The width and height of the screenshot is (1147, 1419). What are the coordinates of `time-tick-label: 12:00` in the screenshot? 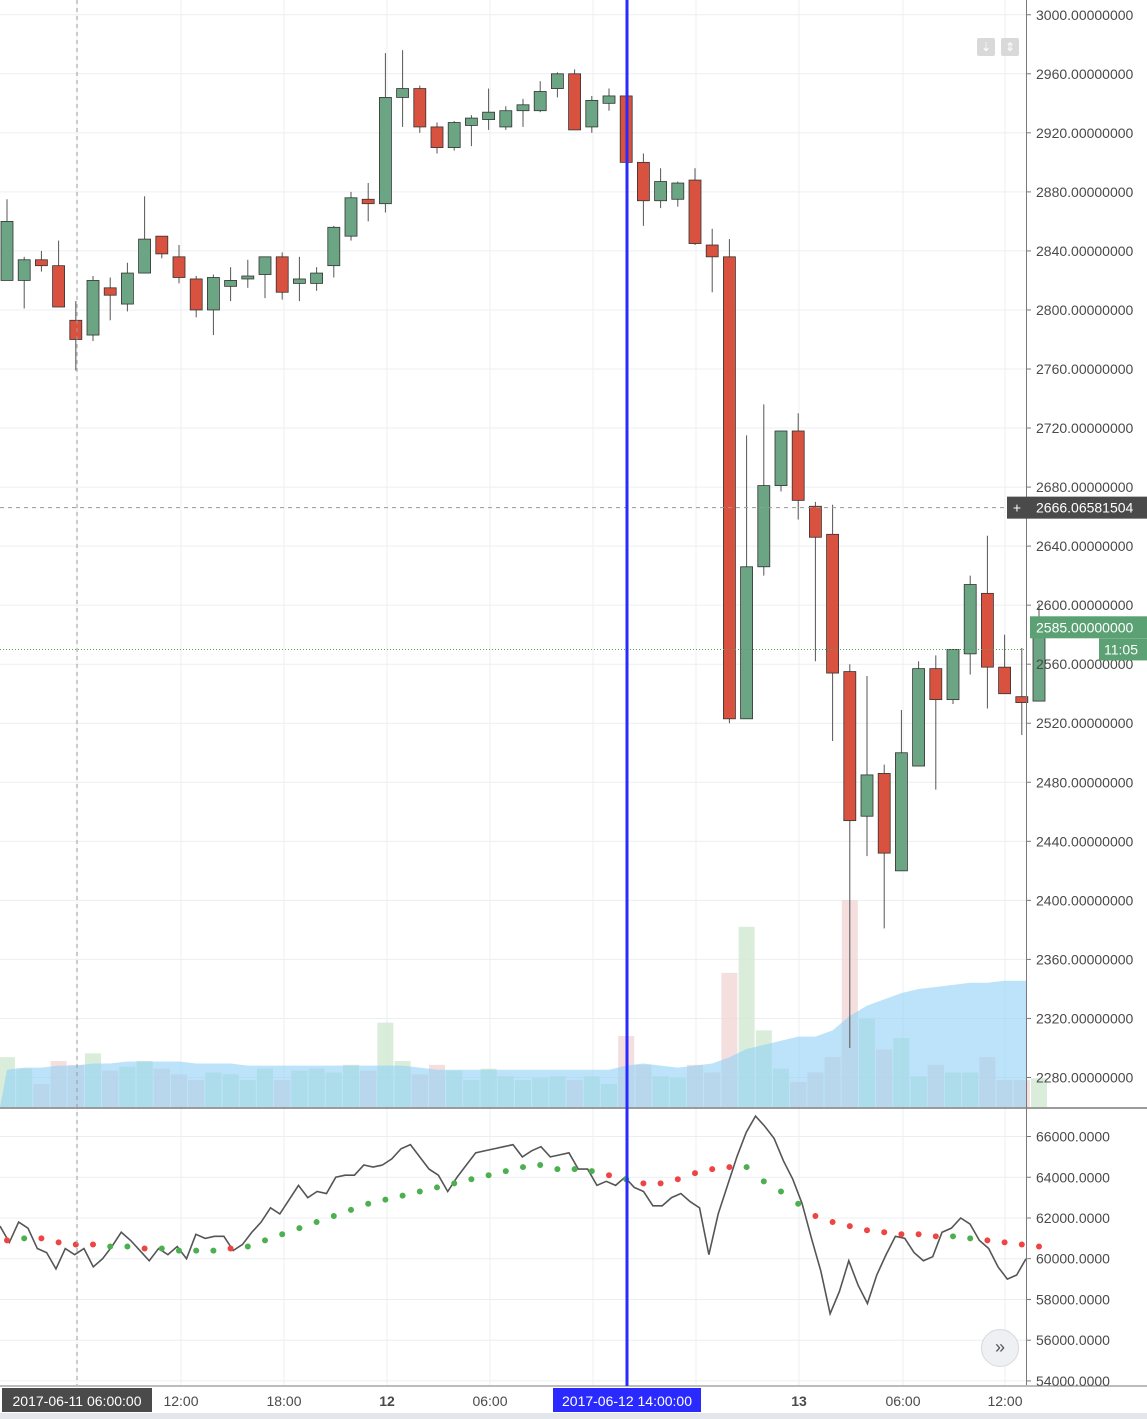 It's located at (1004, 1401).